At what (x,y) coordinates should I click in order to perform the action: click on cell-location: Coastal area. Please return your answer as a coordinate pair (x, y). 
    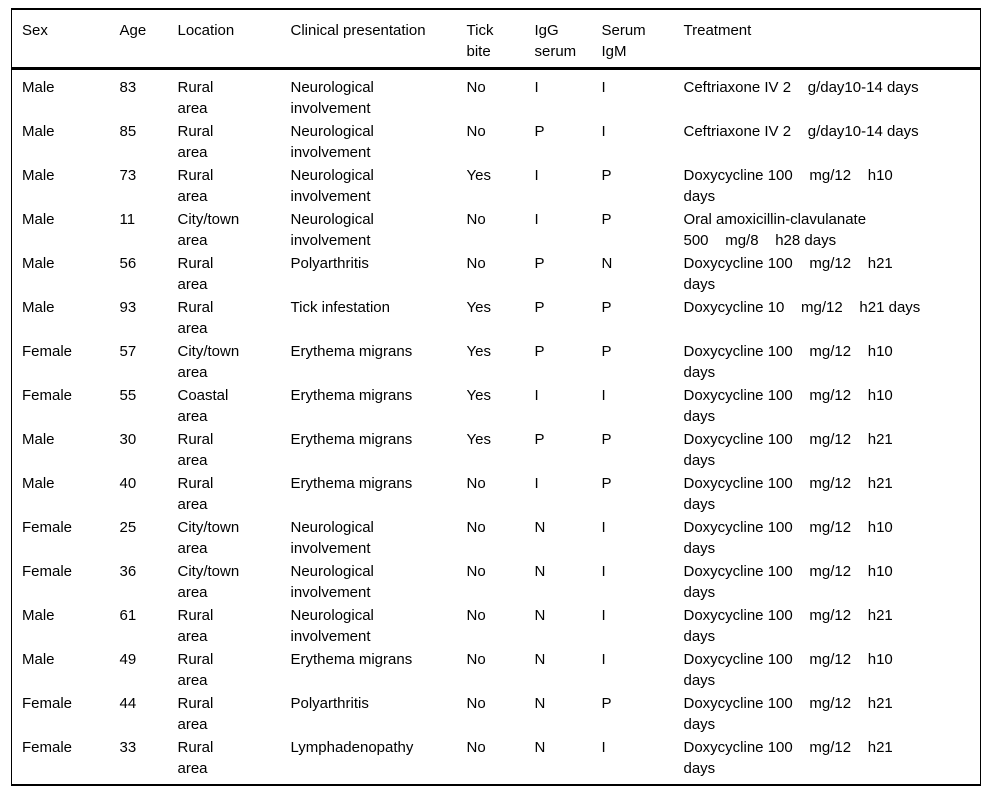
    Looking at the image, I should click on (203, 406).